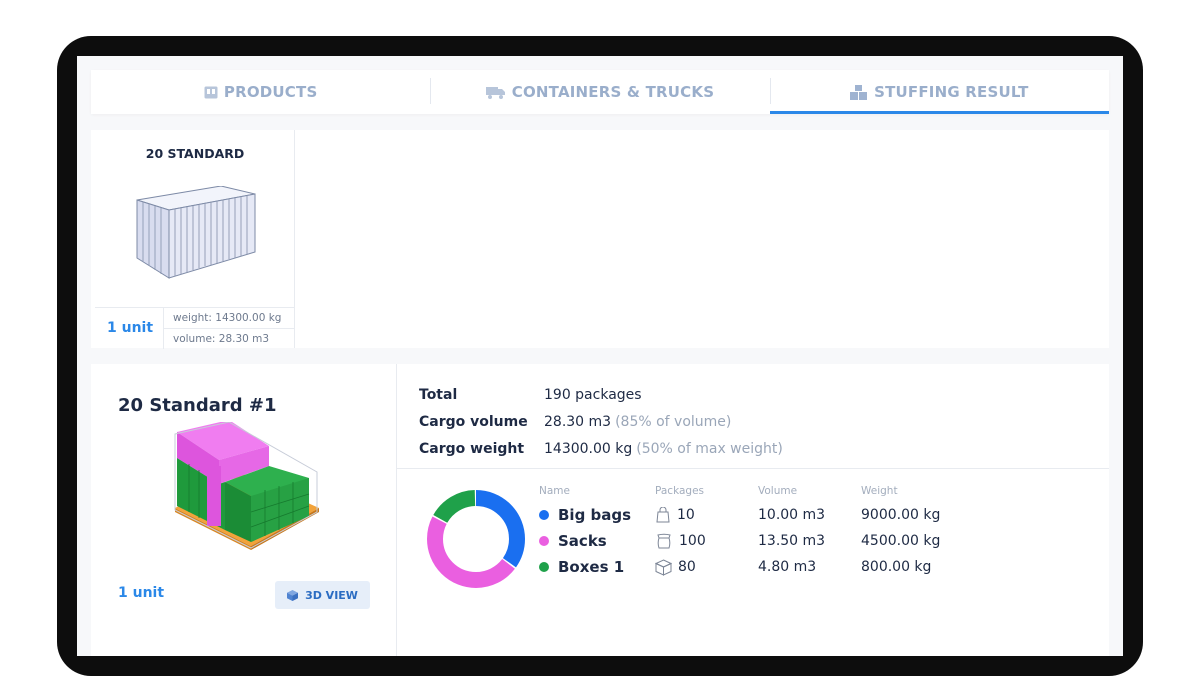 The width and height of the screenshot is (1200, 676). I want to click on donut-slice-big-bags, so click(476, 539).